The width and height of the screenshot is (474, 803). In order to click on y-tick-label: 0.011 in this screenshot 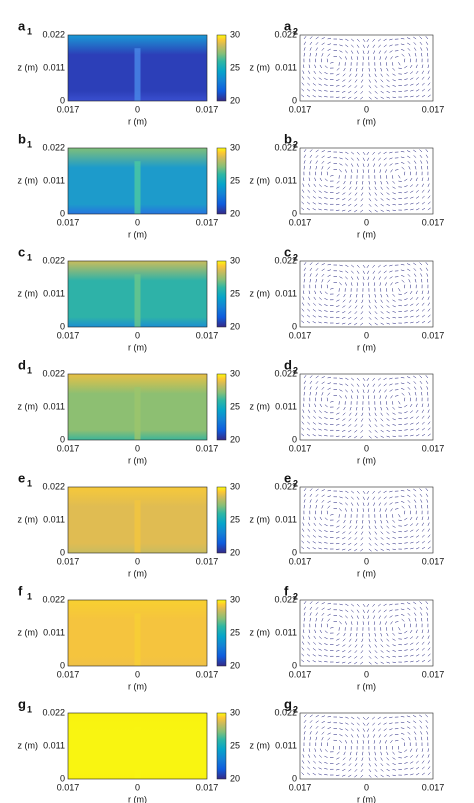, I will do `click(54, 293)`.